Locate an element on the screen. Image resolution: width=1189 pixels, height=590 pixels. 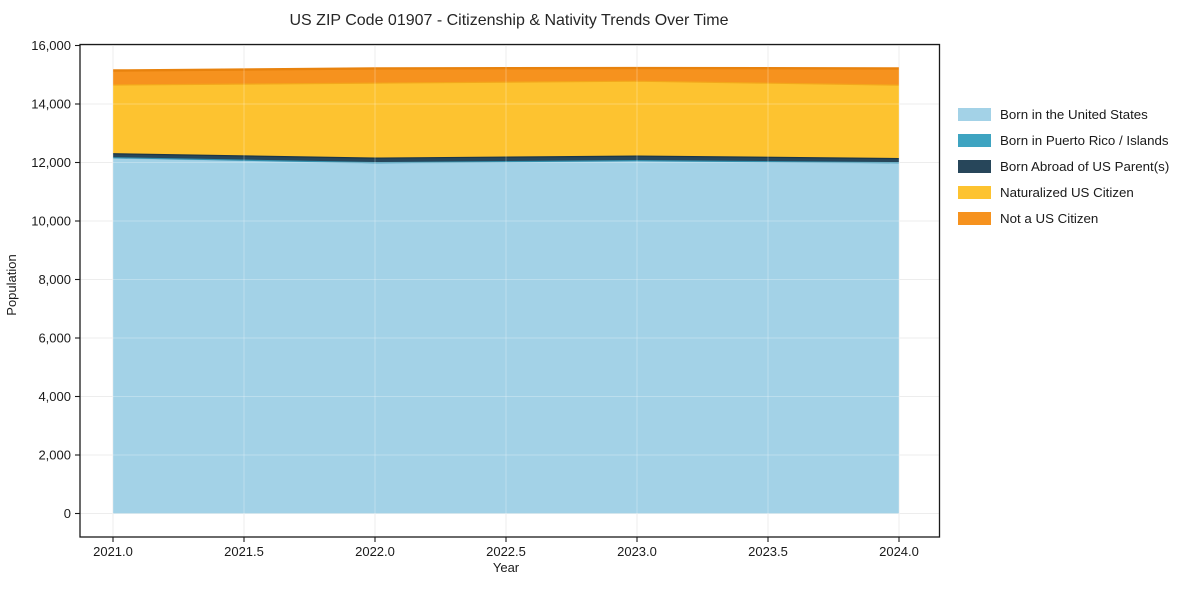
legend-item: Born Abroad of US Parent(s) is located at coordinates (1063, 166).